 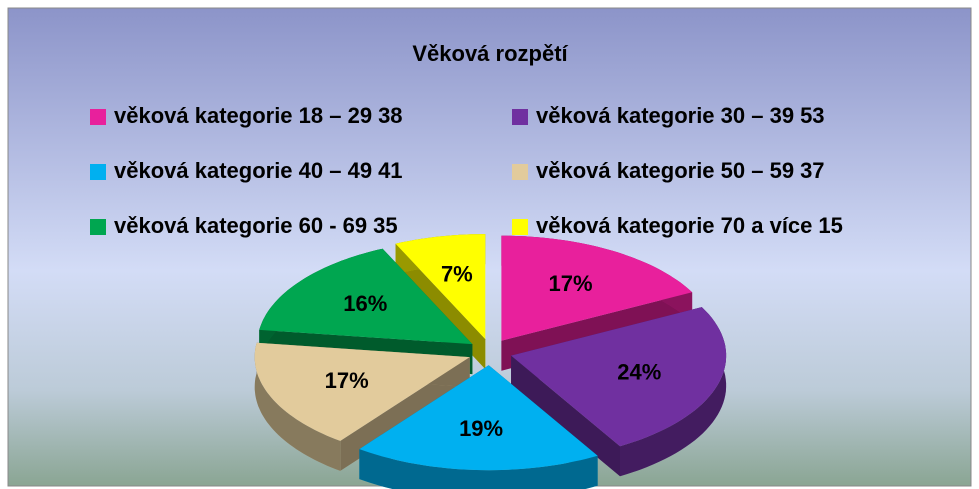 I want to click on legend-category: věková kategorie 50 – 59, so click(x=665, y=170).